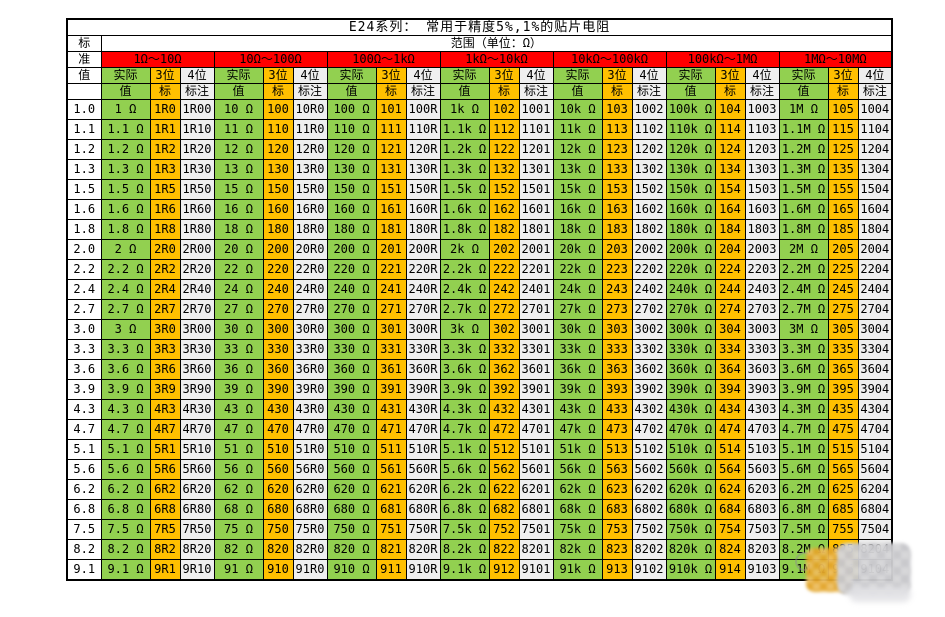  Describe the element at coordinates (464, 269) in the screenshot. I see `actual-value-cell: 2.2k Ω` at that location.